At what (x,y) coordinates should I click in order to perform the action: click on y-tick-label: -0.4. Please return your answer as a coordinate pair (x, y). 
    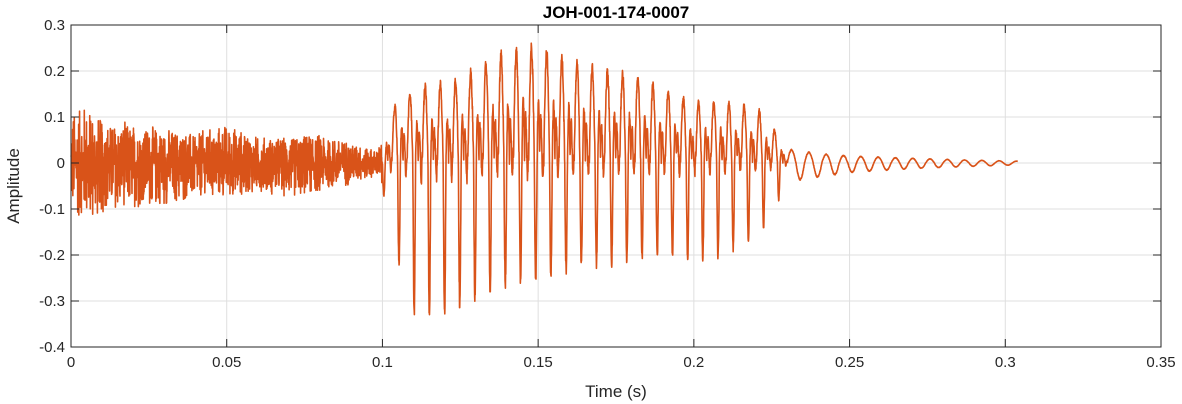
    Looking at the image, I should click on (52, 347).